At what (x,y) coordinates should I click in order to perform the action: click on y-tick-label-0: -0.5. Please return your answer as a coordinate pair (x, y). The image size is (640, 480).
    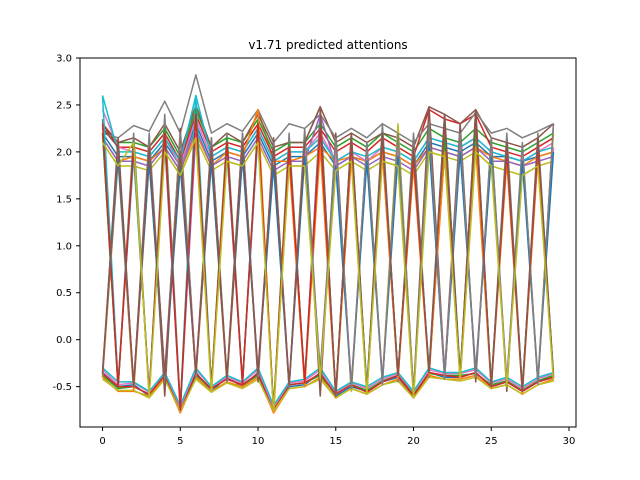
    Looking at the image, I should click on (62, 387).